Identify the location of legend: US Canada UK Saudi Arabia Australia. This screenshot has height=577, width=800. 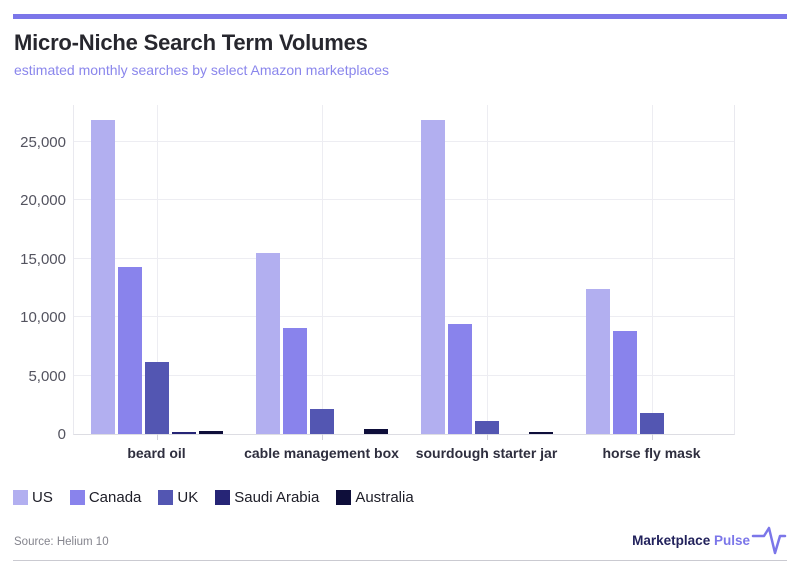
(213, 497).